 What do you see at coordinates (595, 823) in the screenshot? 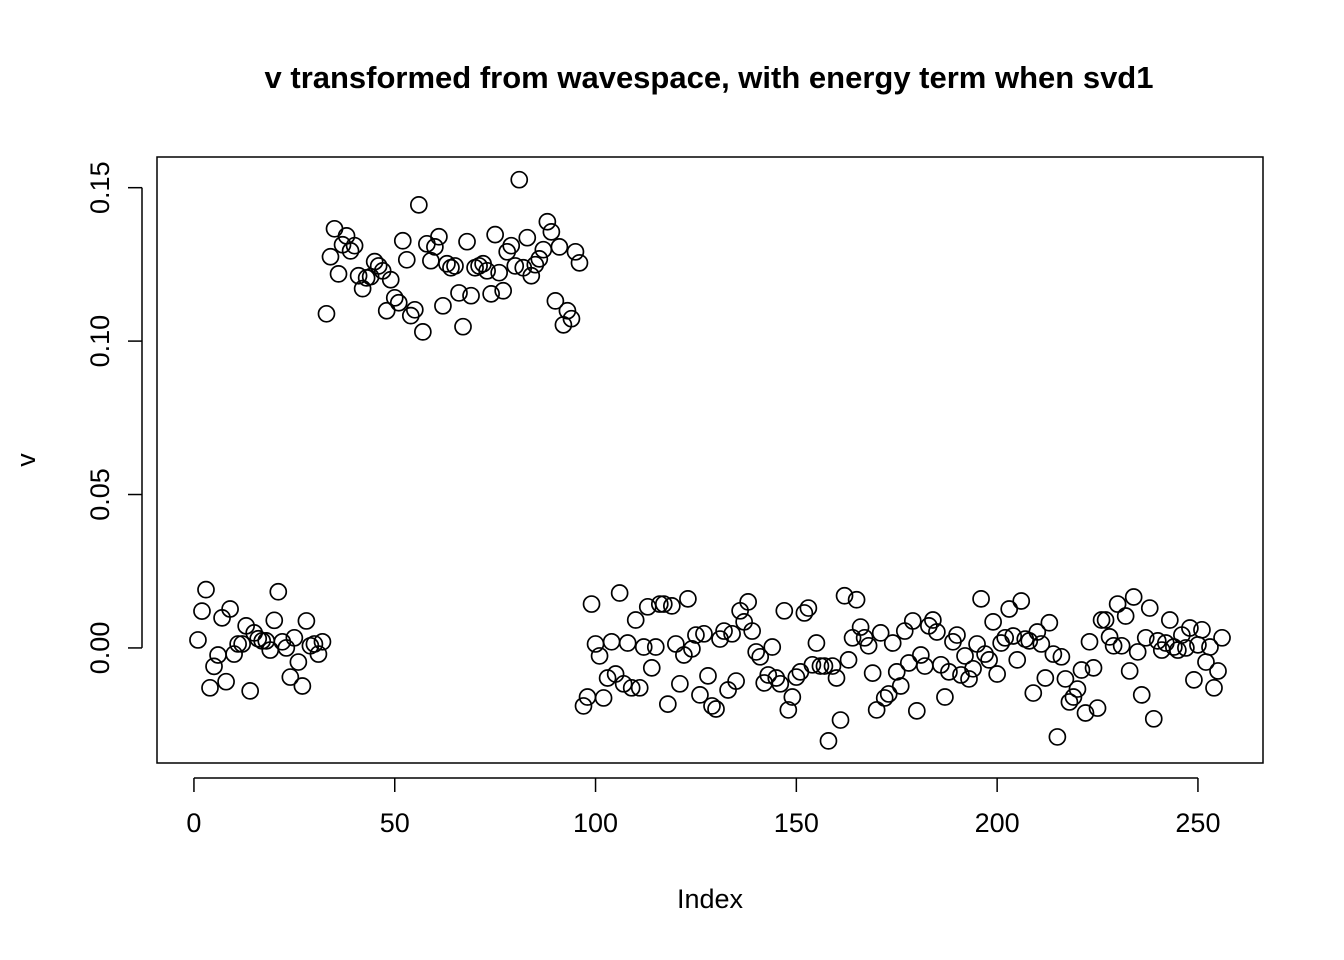
I see `x-tick-label: 100` at bounding box center [595, 823].